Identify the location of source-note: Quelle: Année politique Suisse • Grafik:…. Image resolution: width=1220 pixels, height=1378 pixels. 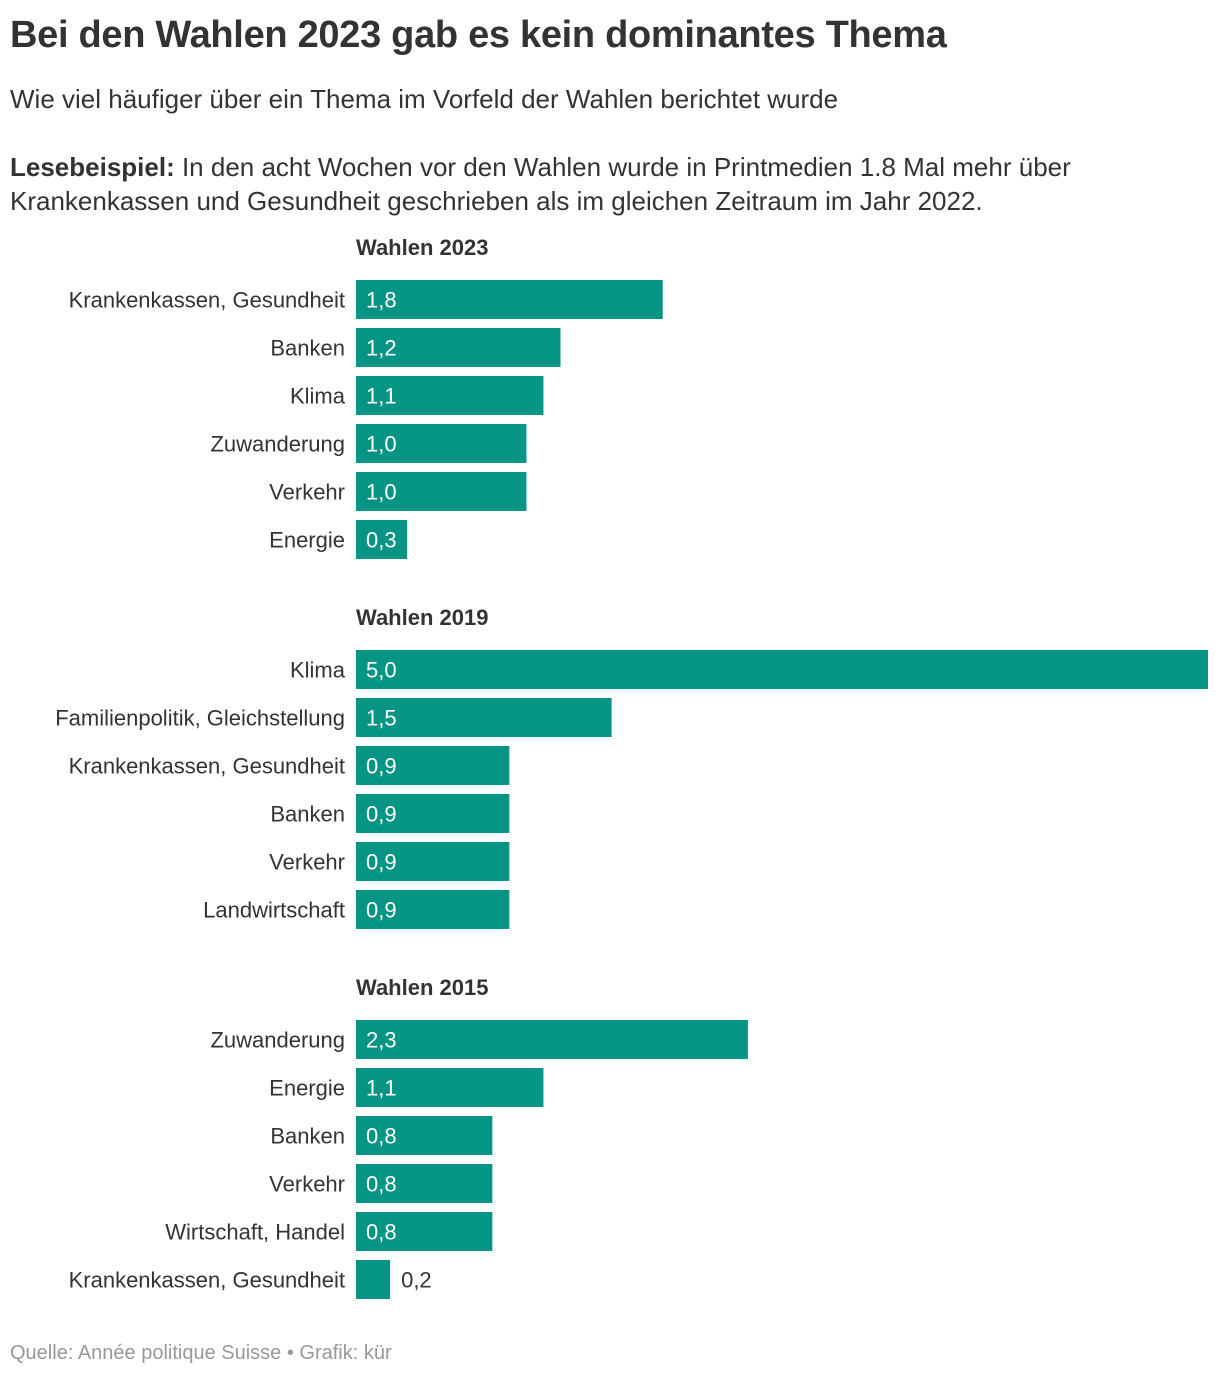
(201, 1353).